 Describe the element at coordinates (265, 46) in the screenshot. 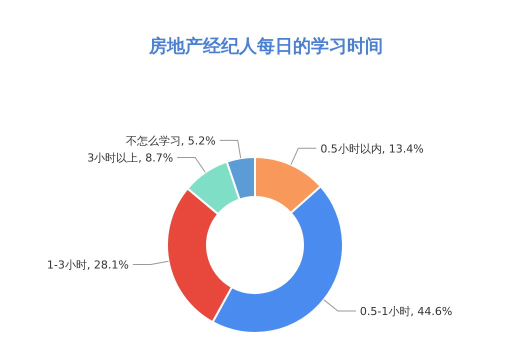

I see `chart-title: 房地产经纪人每日的学习时间` at that location.